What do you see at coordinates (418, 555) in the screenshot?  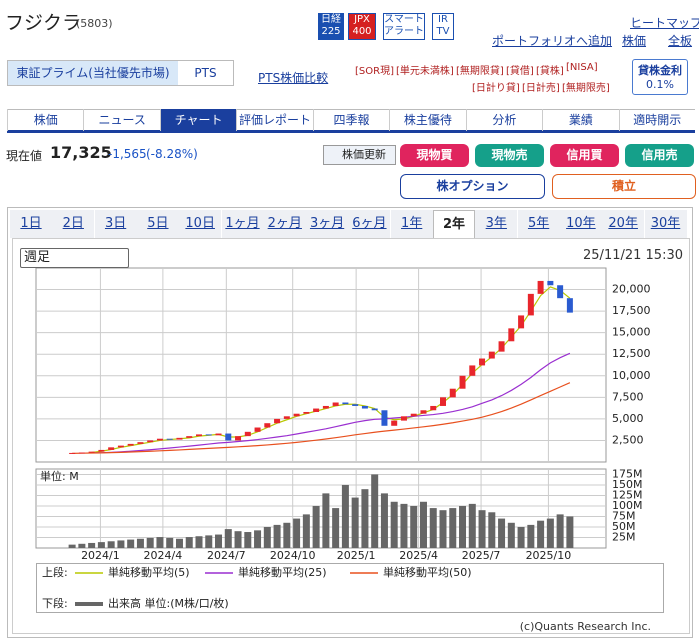 I see `x-tick-label: 2025/4` at bounding box center [418, 555].